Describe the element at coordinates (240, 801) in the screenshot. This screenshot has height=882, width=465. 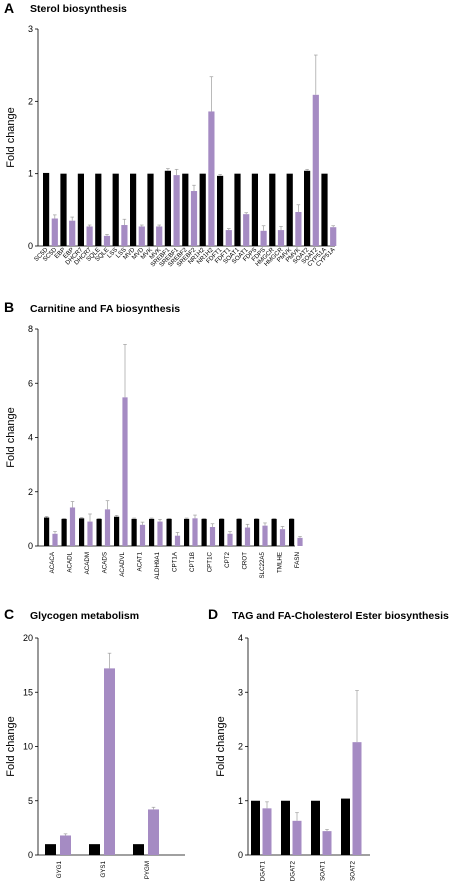
I see `y-tick-label: 1` at that location.